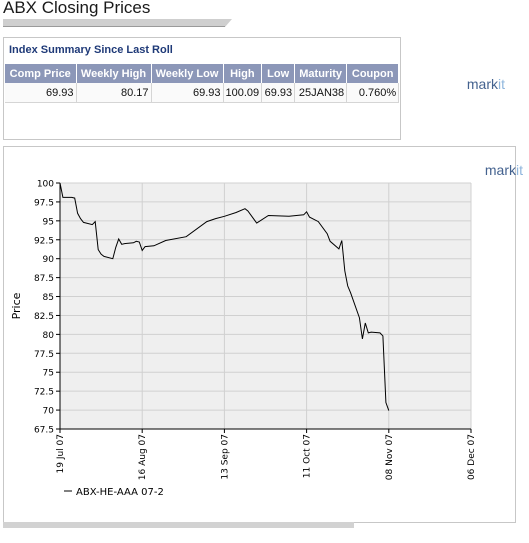 This screenshot has height=543, width=529. I want to click on markit-logo-chart: markit, so click(504, 170).